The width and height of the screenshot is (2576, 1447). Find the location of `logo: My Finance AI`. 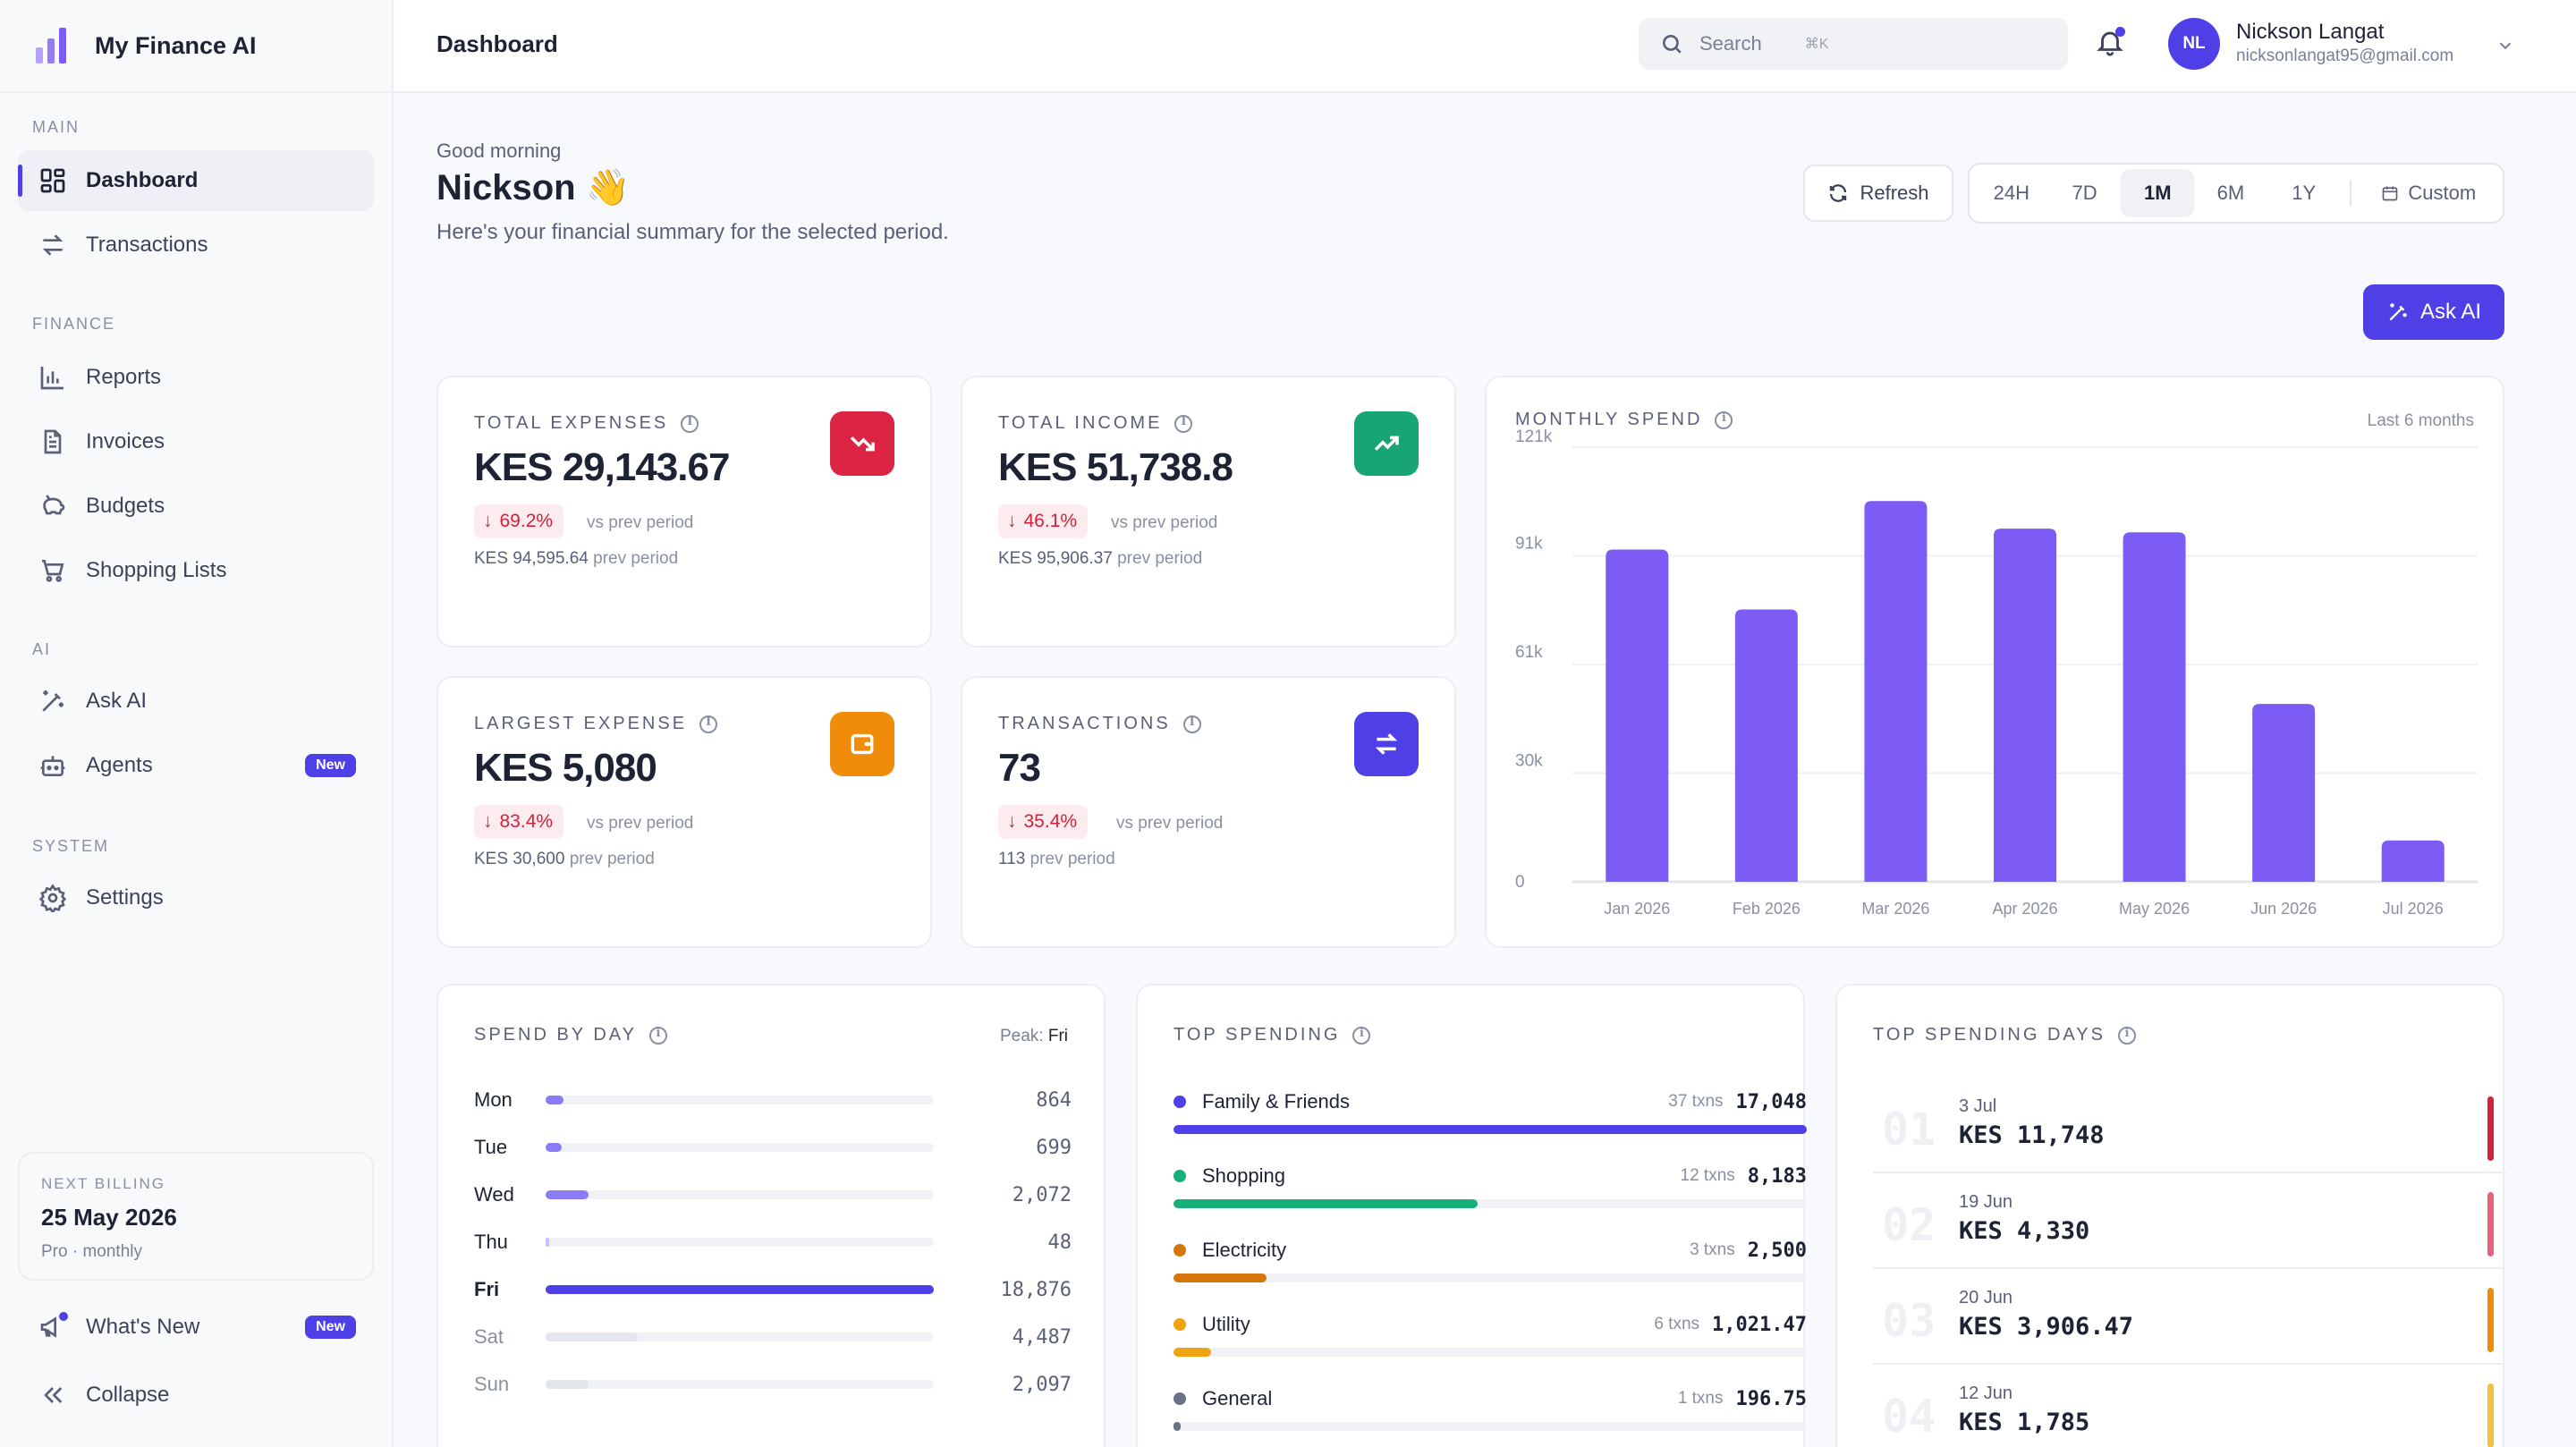

logo: My Finance AI is located at coordinates (196, 46).